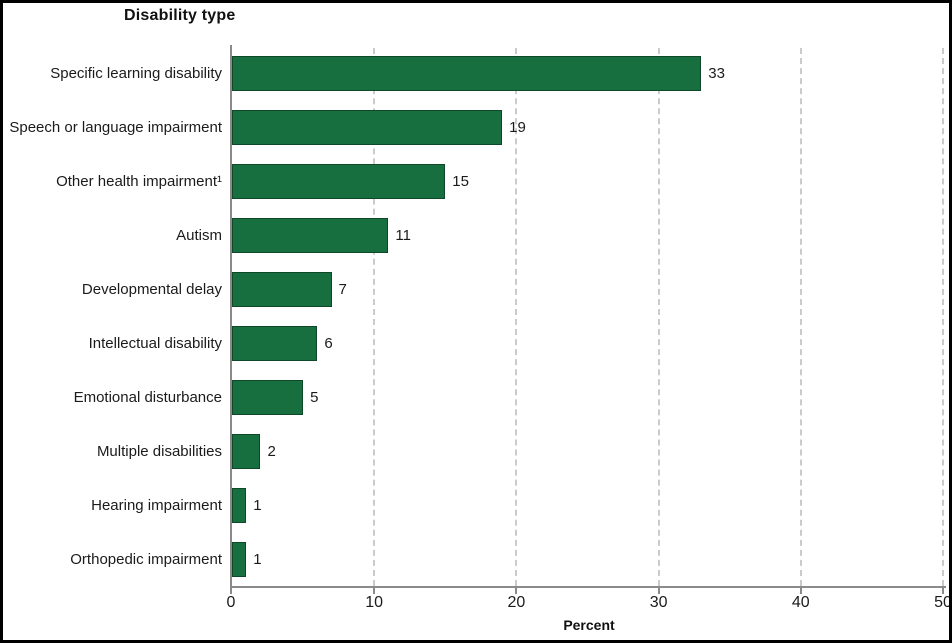 The height and width of the screenshot is (643, 952). Describe the element at coordinates (716, 73) in the screenshot. I see `value-label: 33` at that location.